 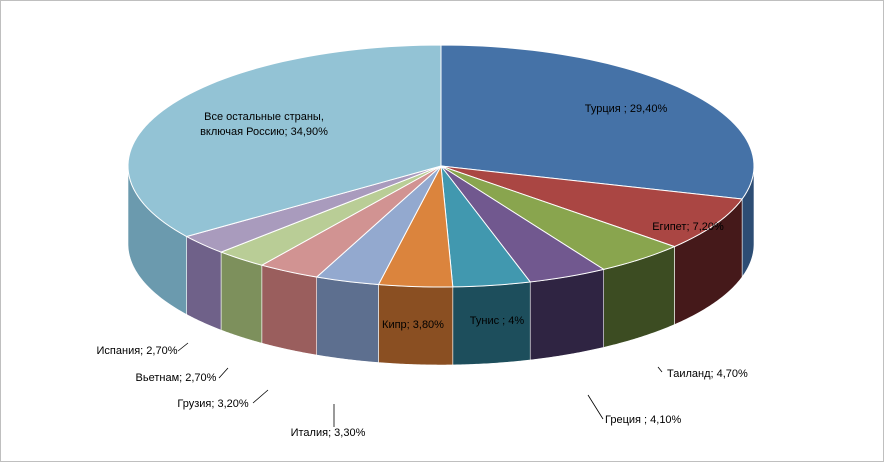 What do you see at coordinates (264, 117) in the screenshot?
I see `data-label-line-0: Все остальные страны,` at bounding box center [264, 117].